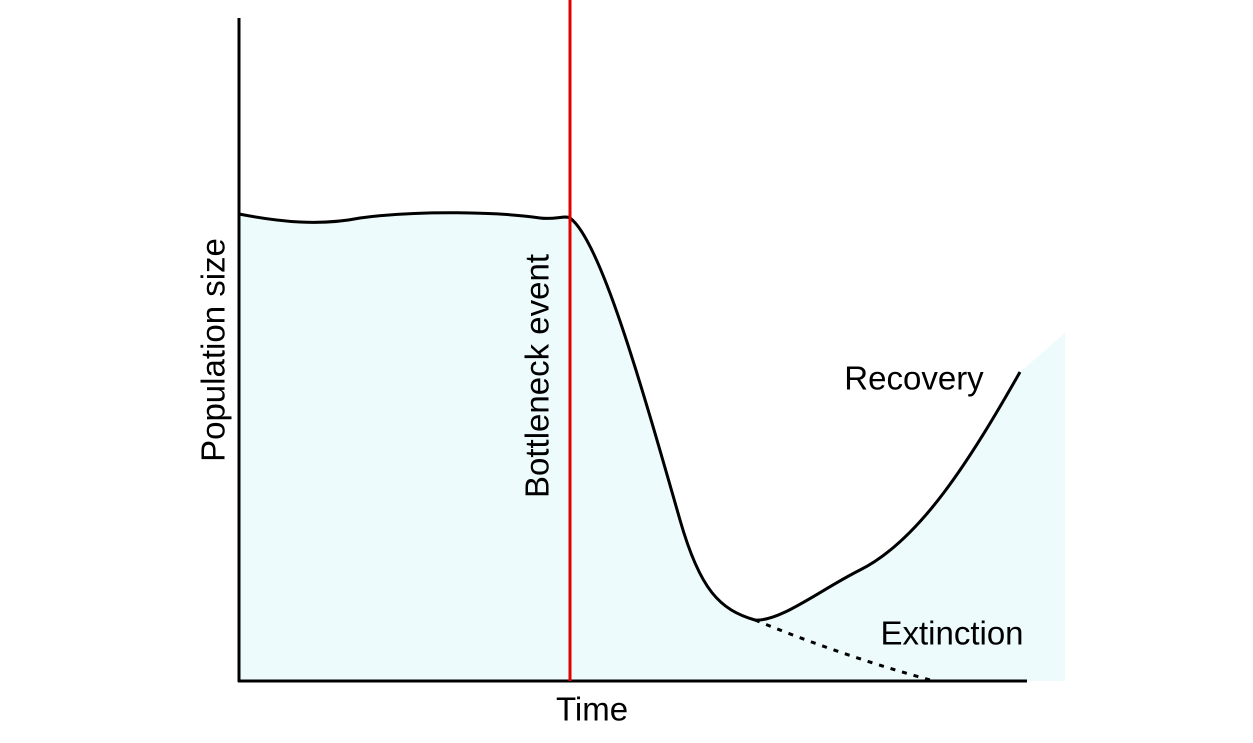 This screenshot has height=743, width=1253. What do you see at coordinates (951, 633) in the screenshot?
I see `extinction-label: Extinction` at bounding box center [951, 633].